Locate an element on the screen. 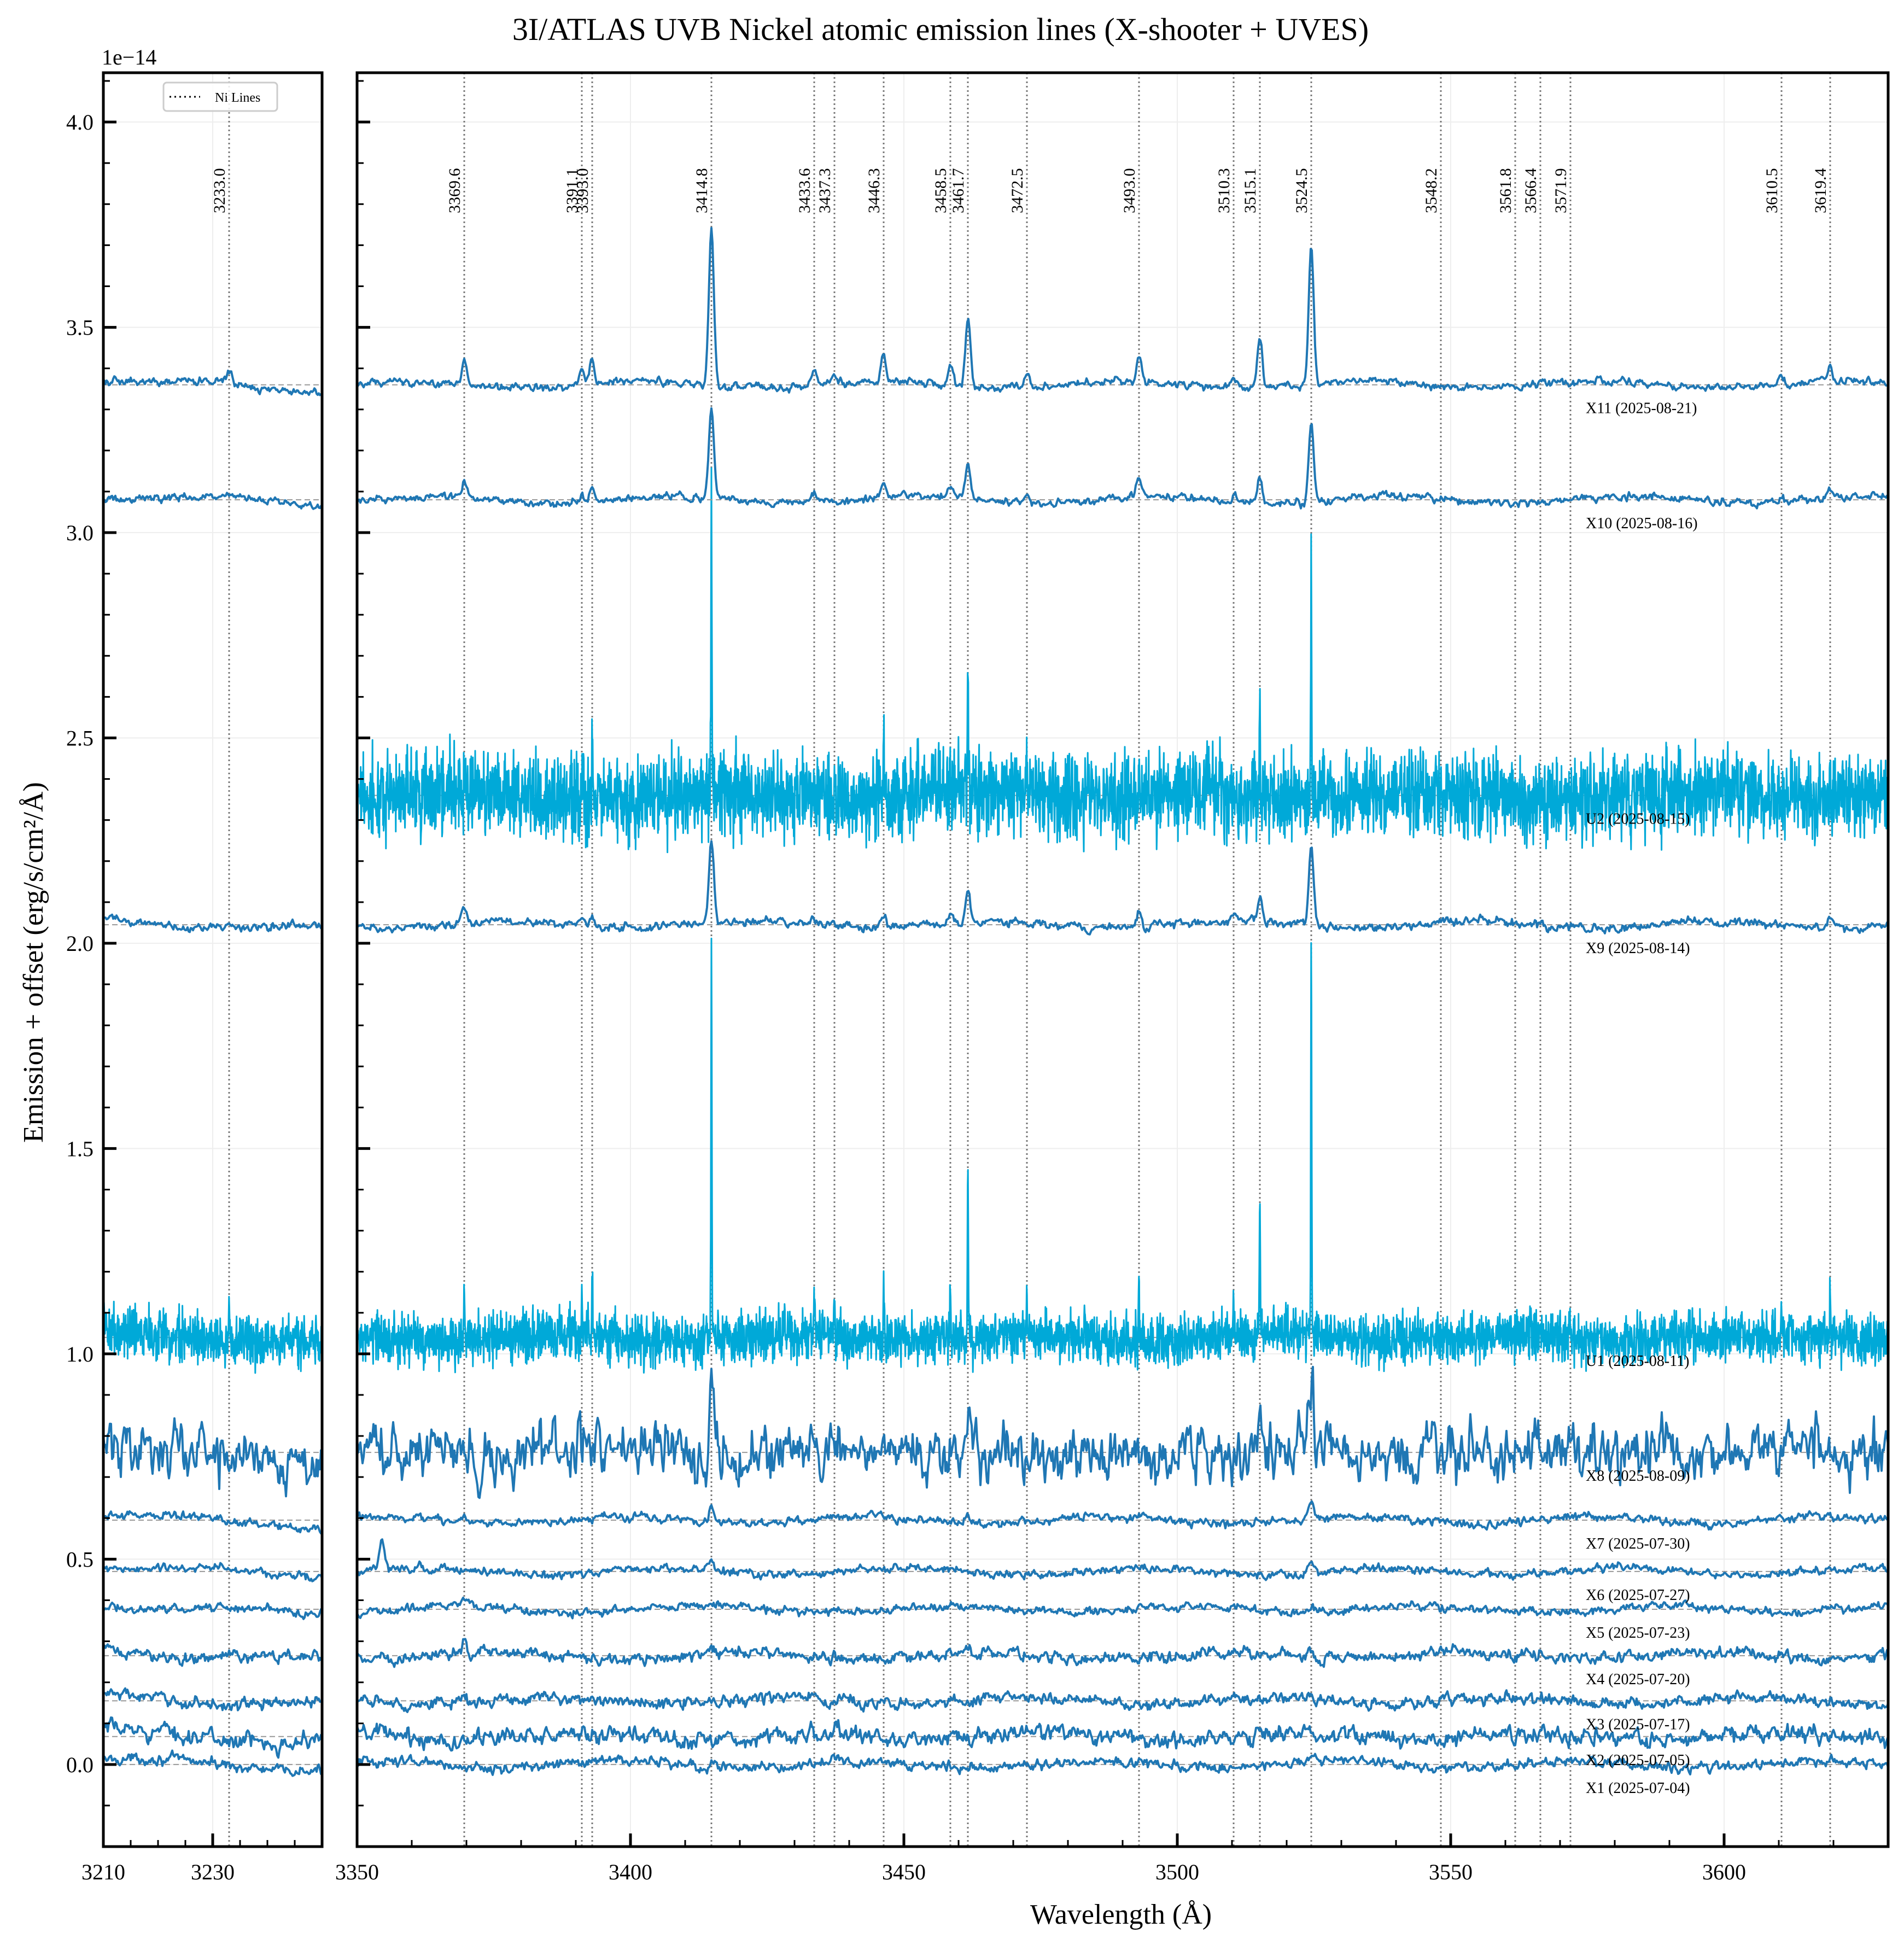  ni-line-label: 3393.0 is located at coordinates (583, 191).